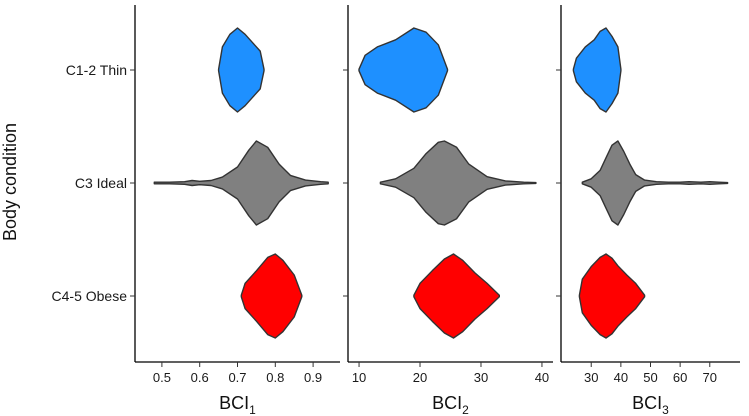 This screenshot has width=749, height=416. What do you see at coordinates (680, 377) in the screenshot?
I see `x-tick-label: 60` at bounding box center [680, 377].